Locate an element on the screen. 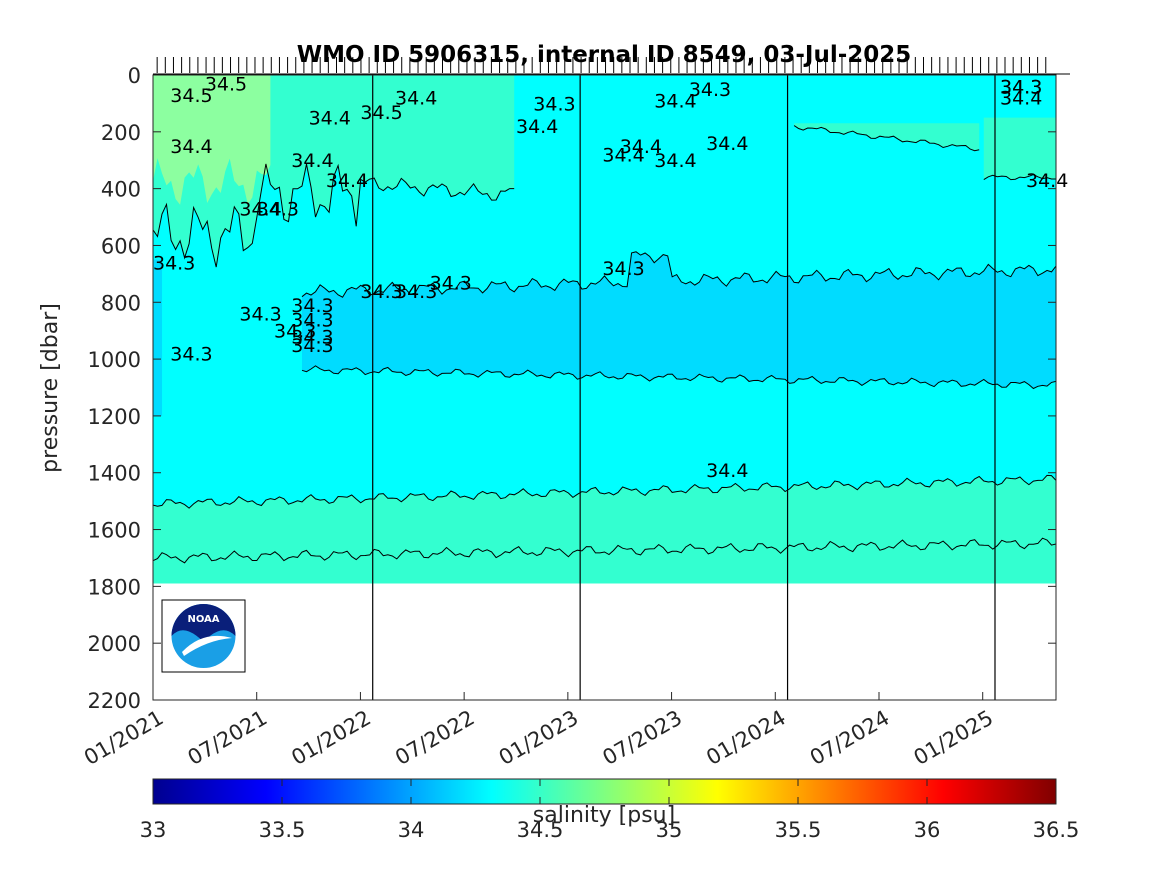 This screenshot has height=875, width=1167. profile-ticks is located at coordinates (611, 66).